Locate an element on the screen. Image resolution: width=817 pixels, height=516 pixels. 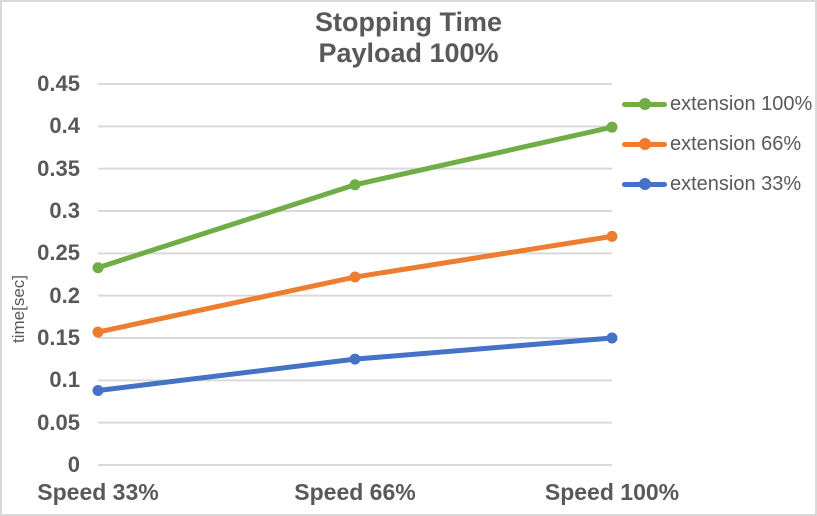
x-axis-label: Speed 100% is located at coordinates (612, 492).